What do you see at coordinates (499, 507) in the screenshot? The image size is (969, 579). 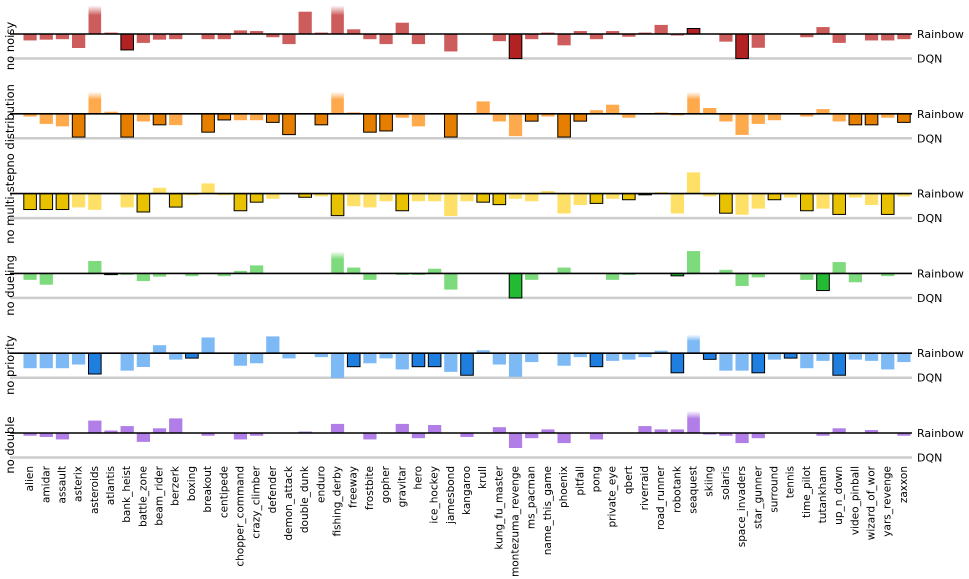 I see `x-tick-label: kung_fu_master` at bounding box center [499, 507].